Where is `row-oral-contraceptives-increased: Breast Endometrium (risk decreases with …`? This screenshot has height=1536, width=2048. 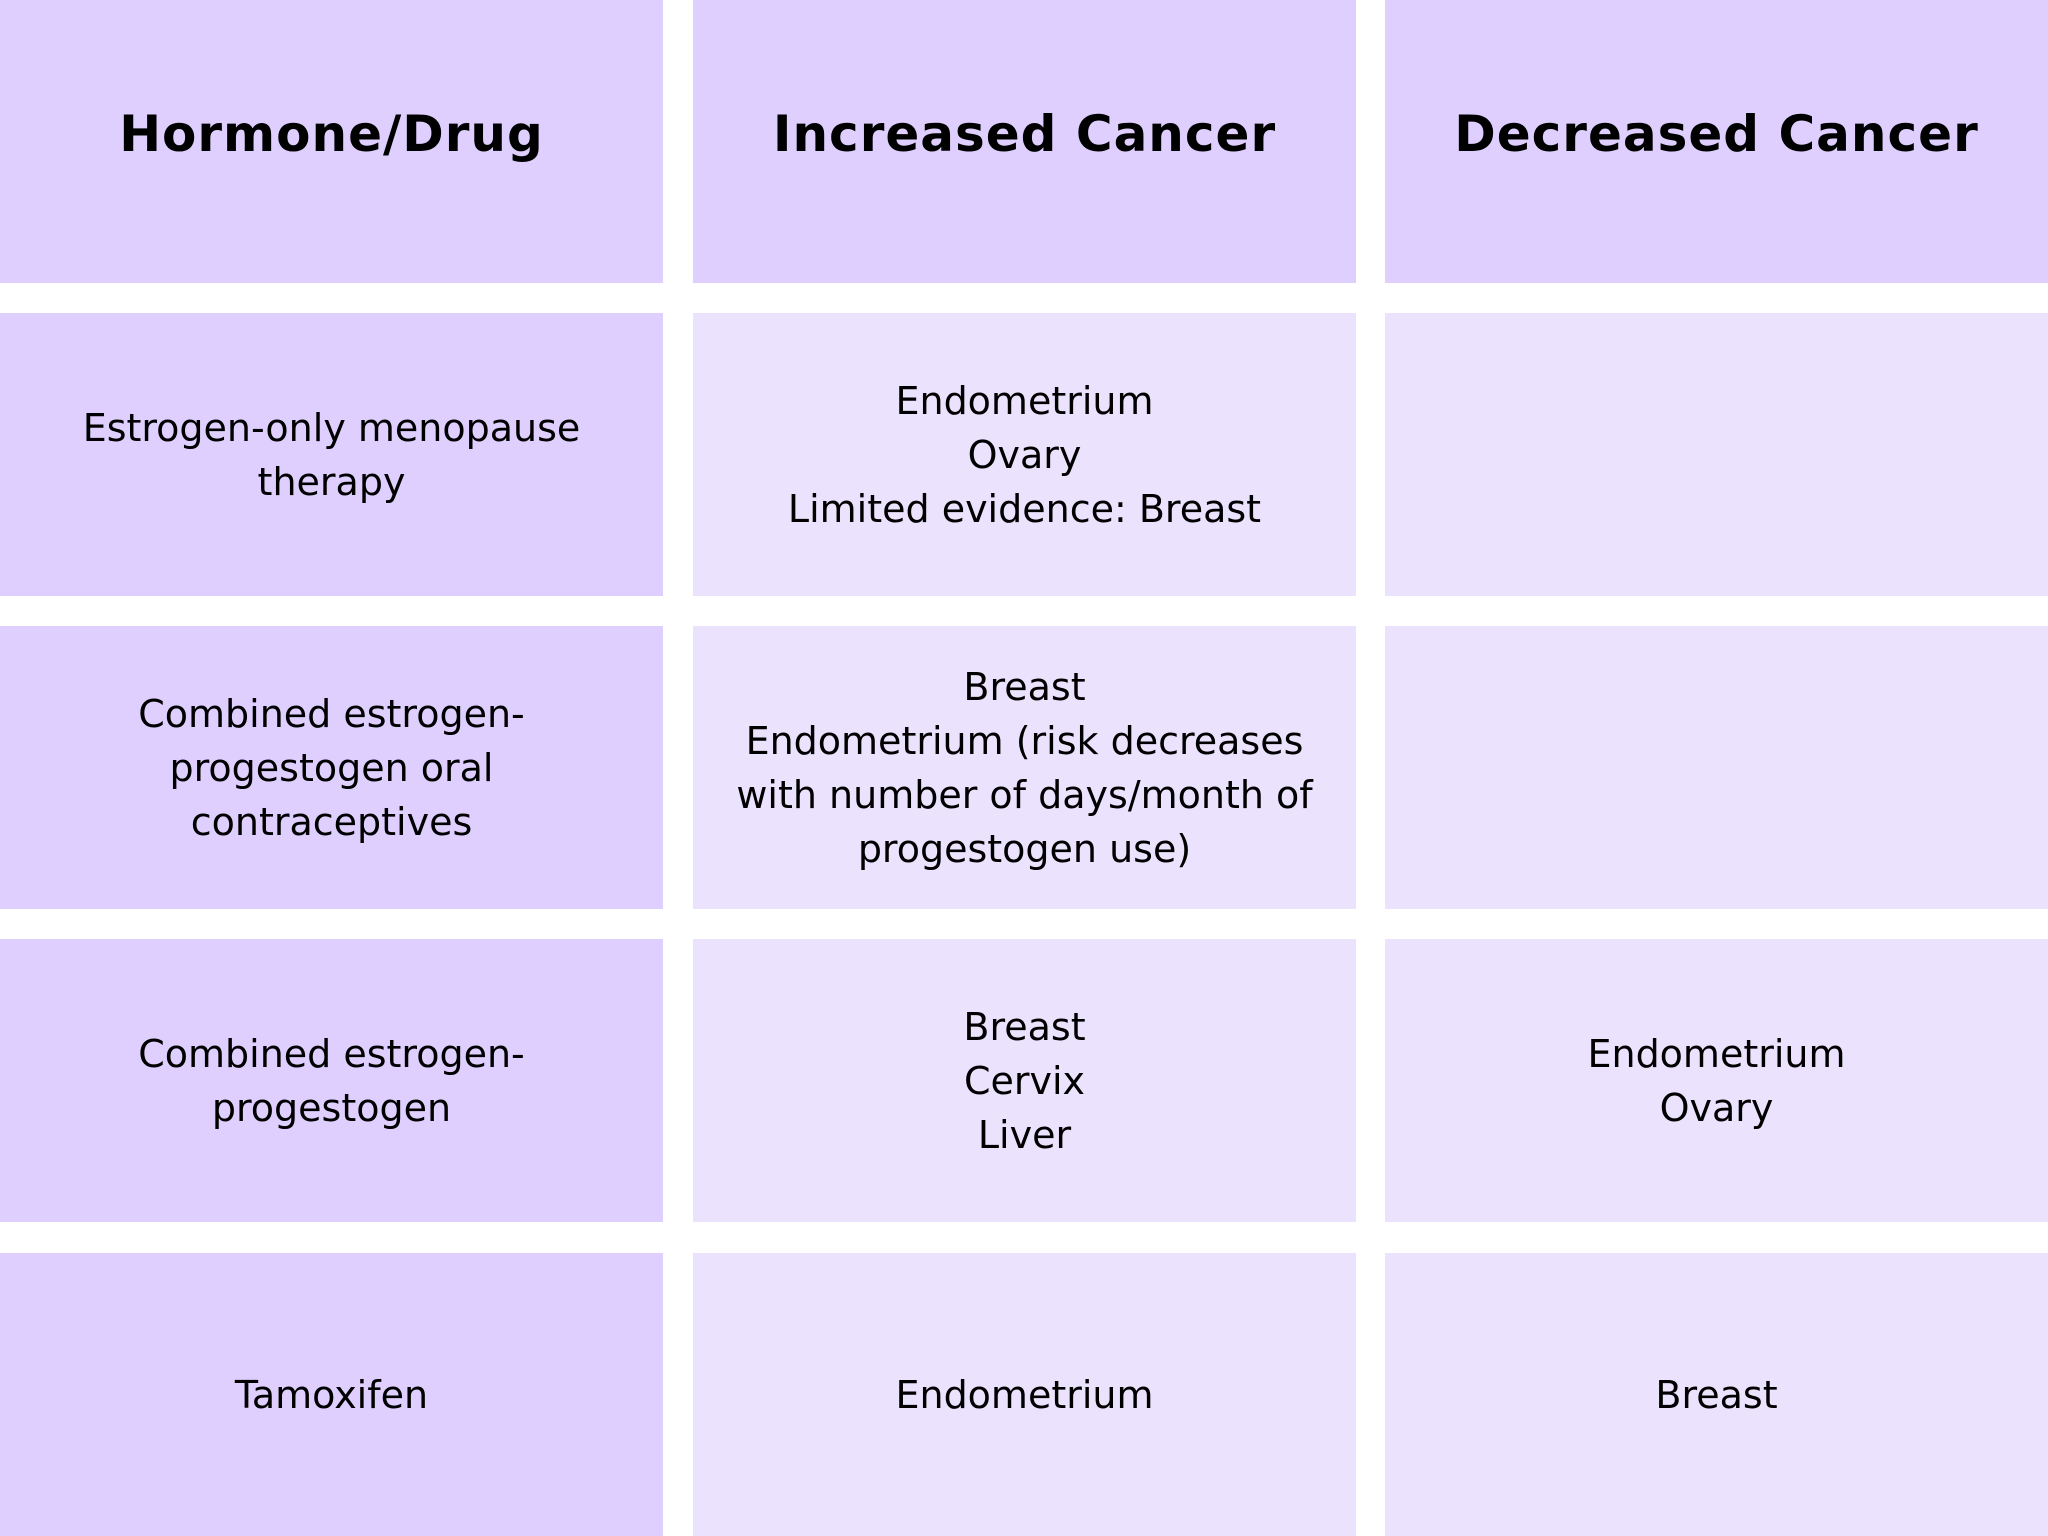
row-oral-contraceptives-increased: Breast Endometrium (risk decreases with … is located at coordinates (1024, 767).